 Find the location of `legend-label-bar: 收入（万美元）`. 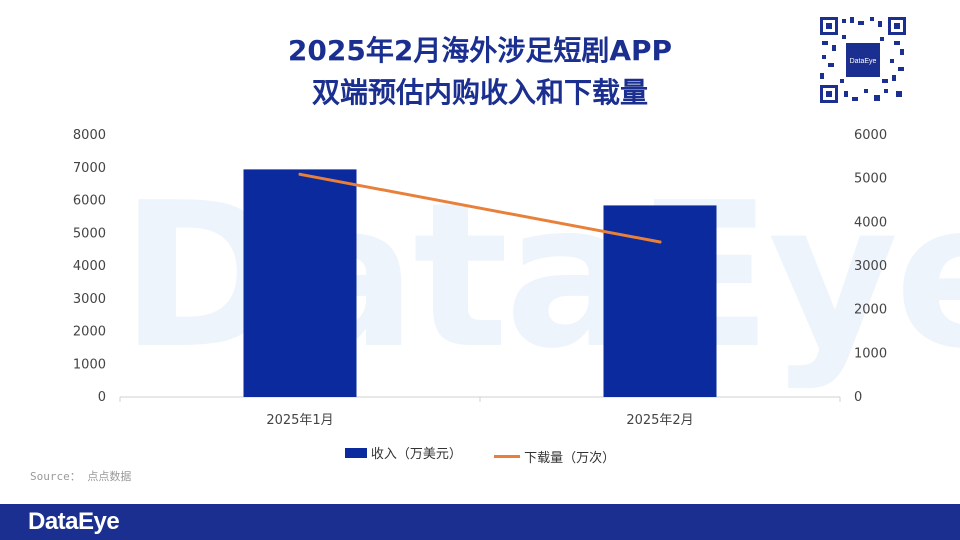

legend-label-bar: 收入（万美元） is located at coordinates (416, 454).